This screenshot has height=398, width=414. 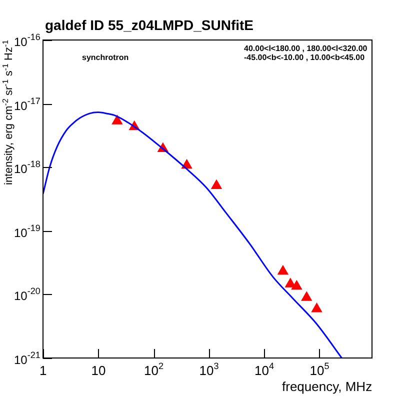 What do you see at coordinates (154, 369) in the screenshot?
I see `x-tick-label: 10$^{2}$` at bounding box center [154, 369].